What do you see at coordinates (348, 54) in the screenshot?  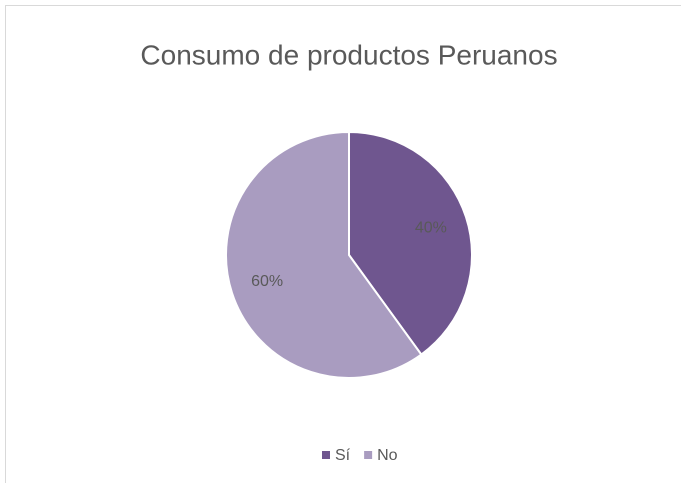 I see `chart-title: Consumo de productos Peruanos` at bounding box center [348, 54].